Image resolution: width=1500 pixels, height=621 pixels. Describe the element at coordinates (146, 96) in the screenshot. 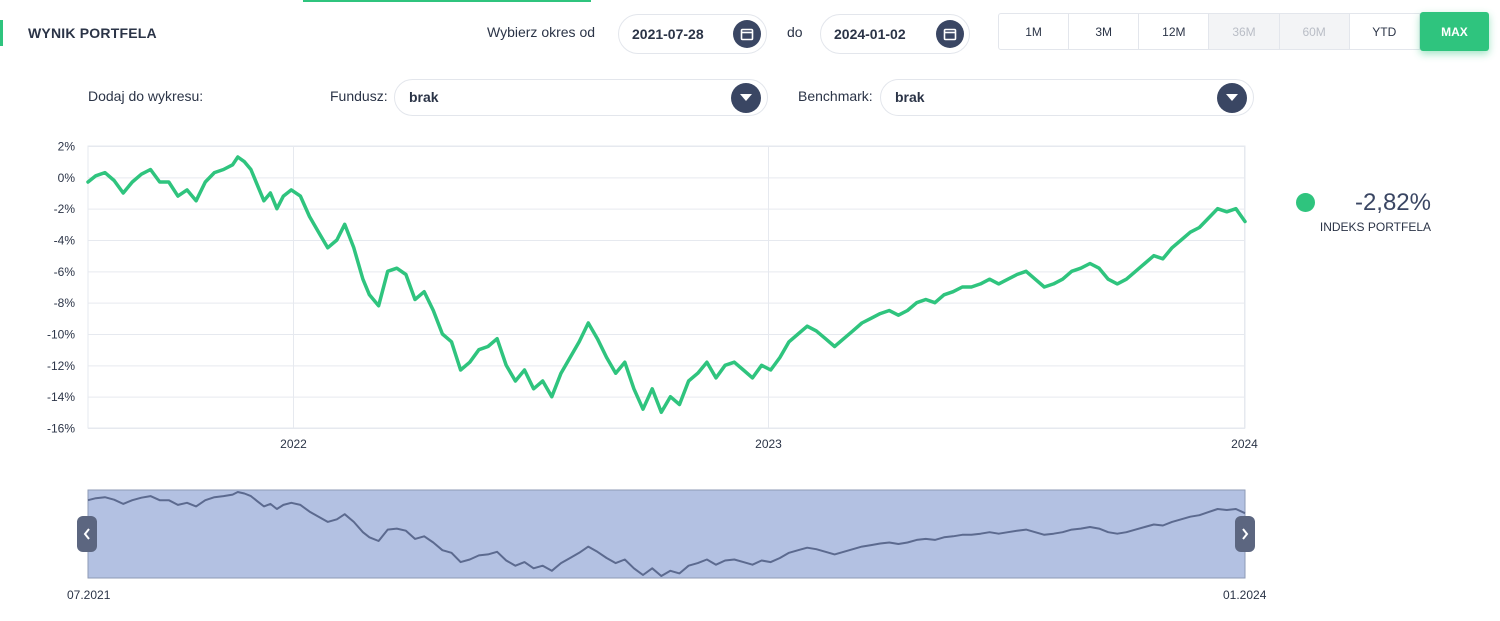

I see `add-to-chart-label: Dodaj do wykresu:` at that location.